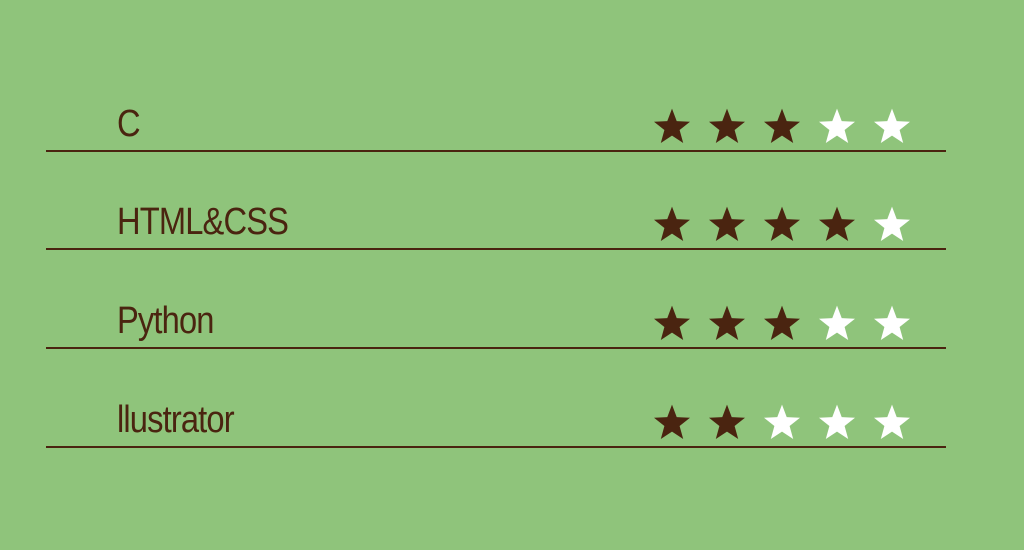 This screenshot has height=550, width=1024. What do you see at coordinates (496, 122) in the screenshot?
I see `skill-row-c: C` at bounding box center [496, 122].